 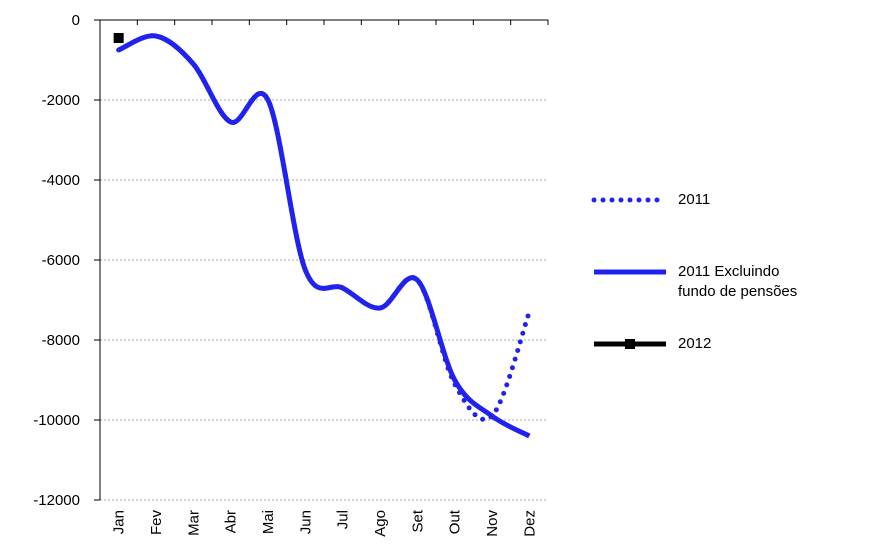 What do you see at coordinates (705, 370) in the screenshot?
I see `legend-entry: 2012` at bounding box center [705, 370].